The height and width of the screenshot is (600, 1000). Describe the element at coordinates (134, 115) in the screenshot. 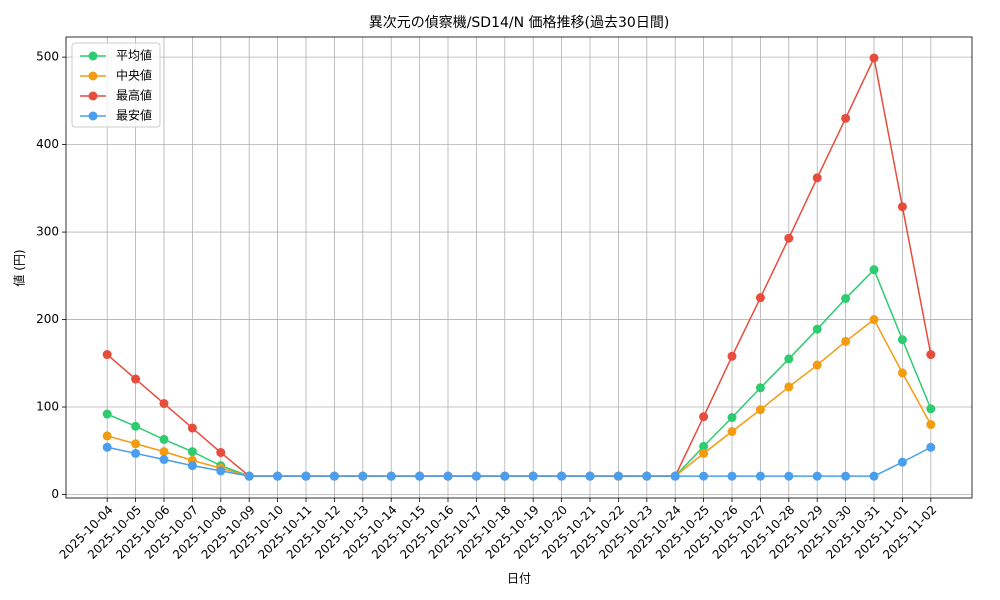

I see `legend-label: 最安値` at that location.